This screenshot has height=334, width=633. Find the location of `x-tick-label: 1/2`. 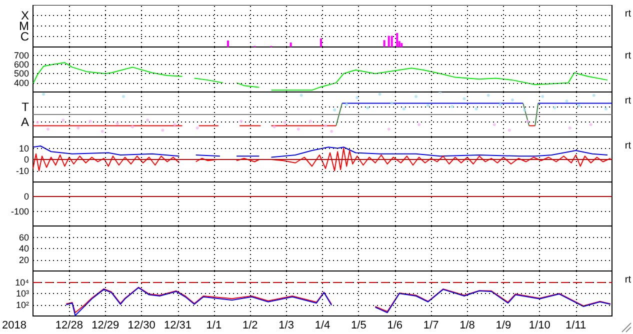

x-tick-label: 1/2 is located at coordinates (250, 326).